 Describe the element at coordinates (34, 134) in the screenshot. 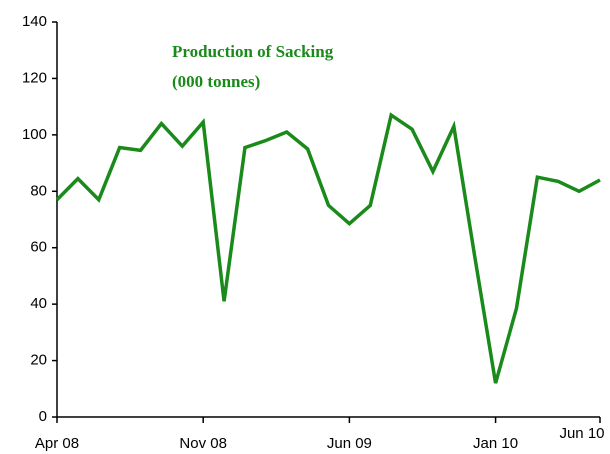

I see `y-tick-label: 100` at that location.